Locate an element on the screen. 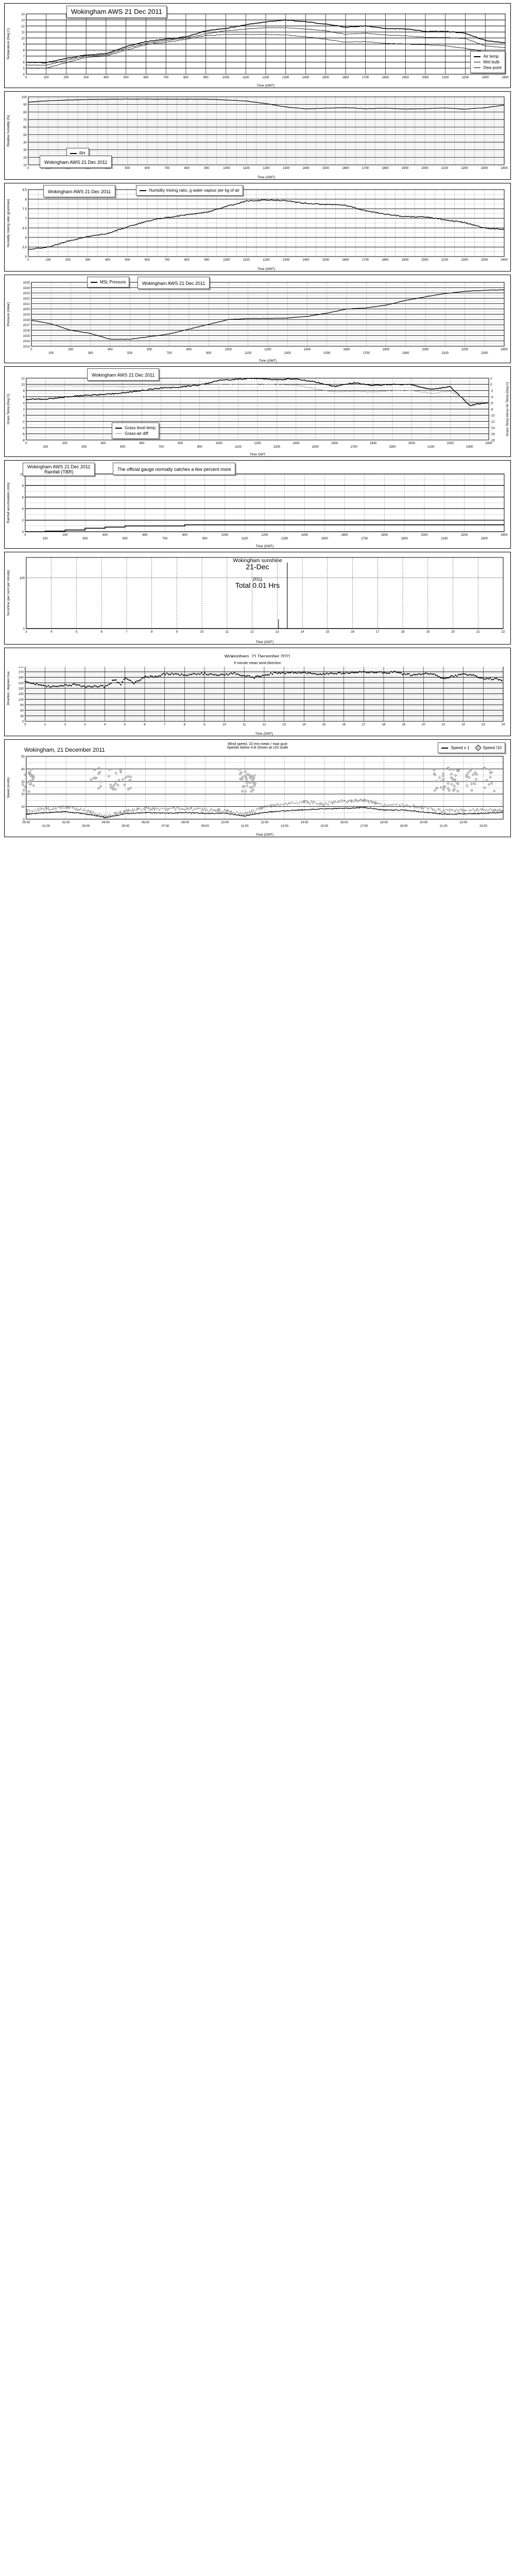  svg-text: 40 is located at coordinates (25, 142).